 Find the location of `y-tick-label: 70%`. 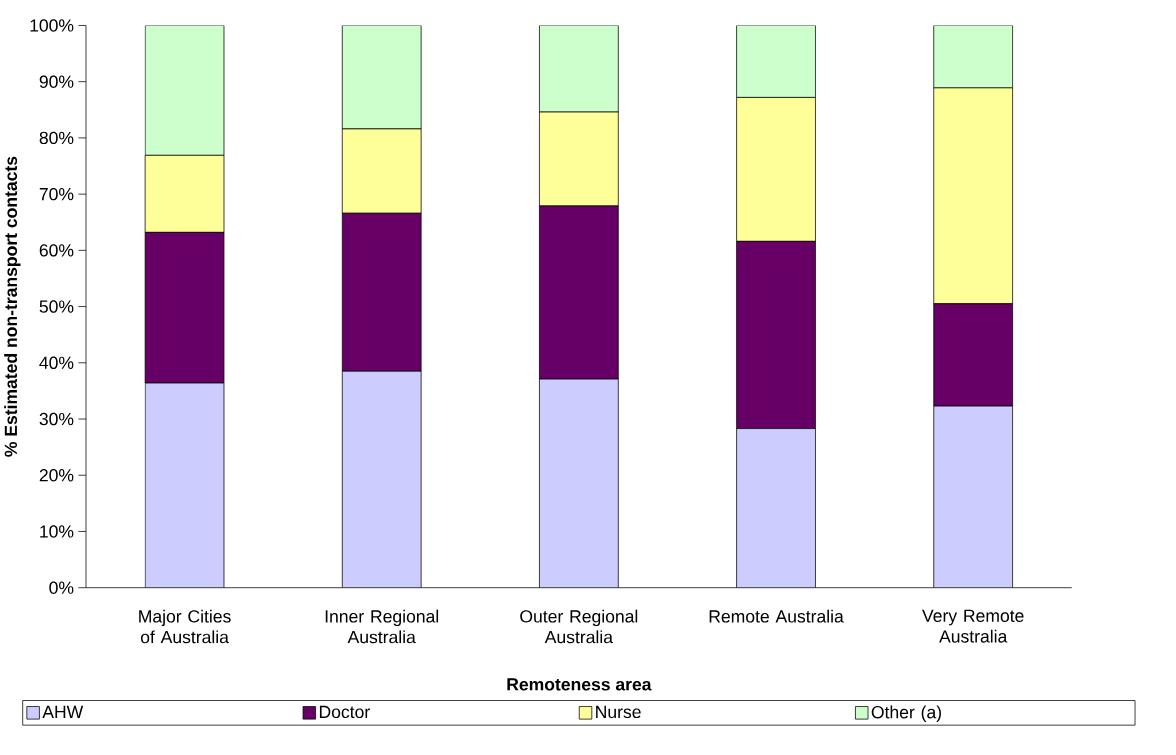

y-tick-label: 70% is located at coordinates (56, 194).